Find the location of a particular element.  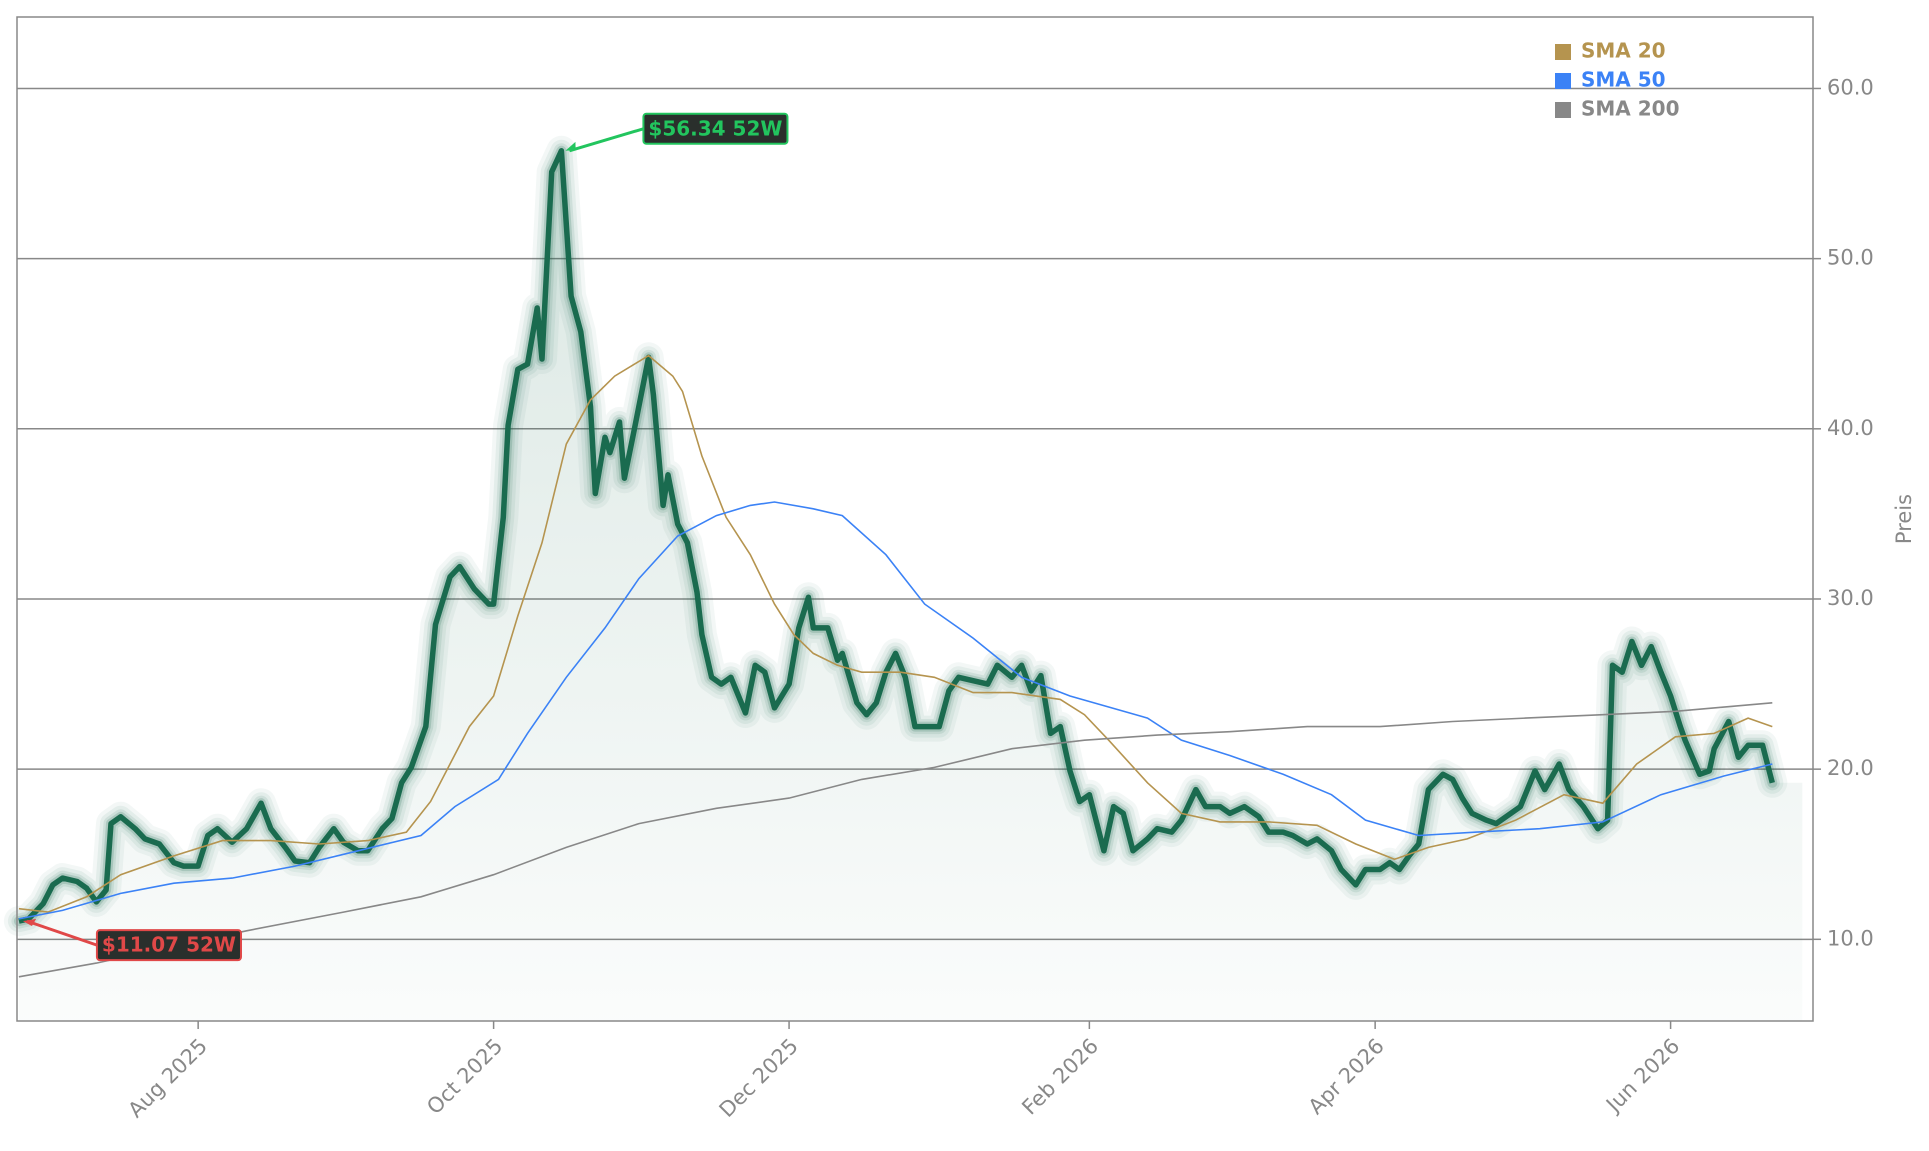

y-tick-label: 30.0 is located at coordinates (1850, 598).